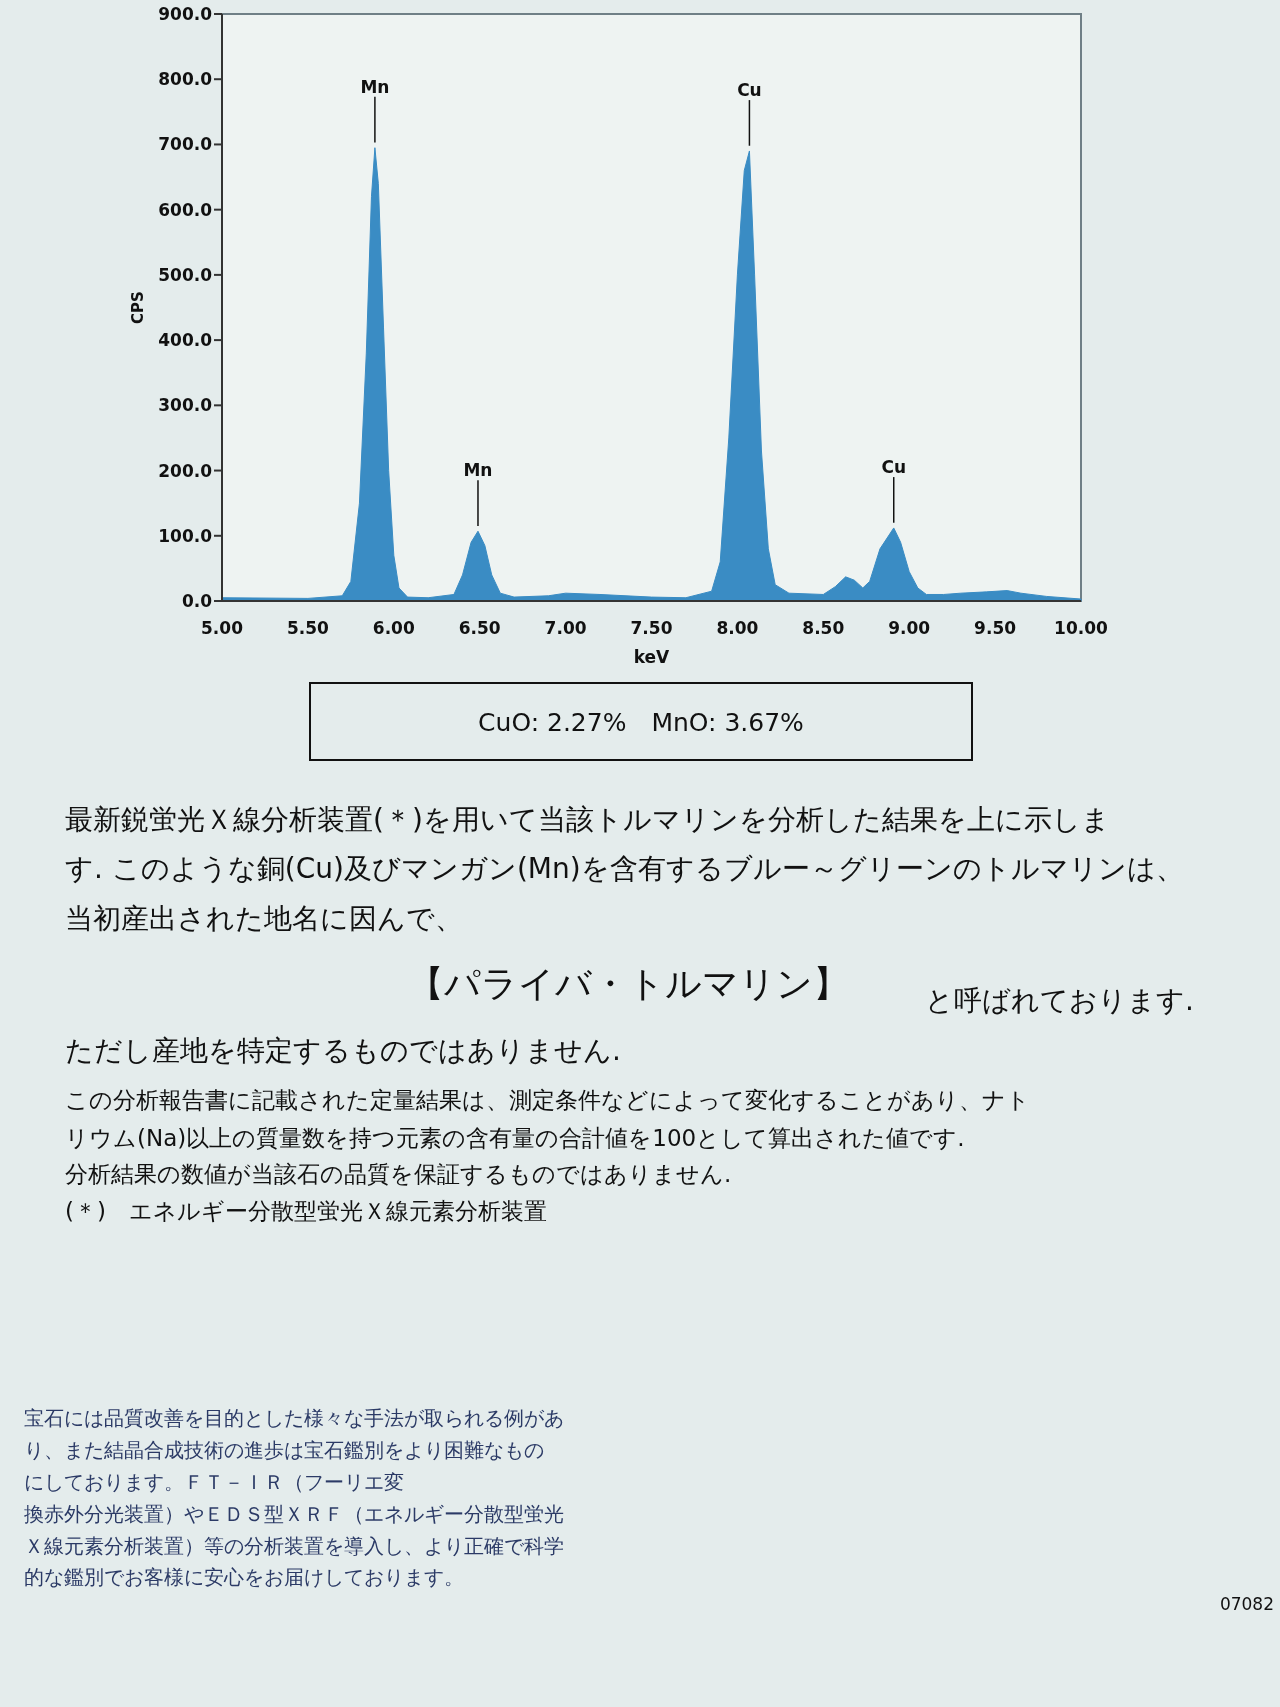  I want to click on y-tick-label: 100.0, so click(185, 535).